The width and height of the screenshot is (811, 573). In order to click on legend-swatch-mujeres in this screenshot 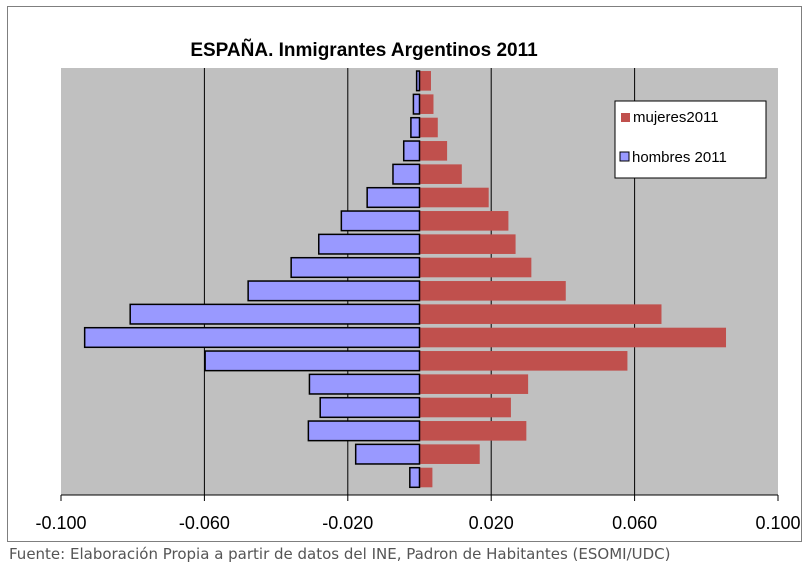, I will do `click(625, 117)`.